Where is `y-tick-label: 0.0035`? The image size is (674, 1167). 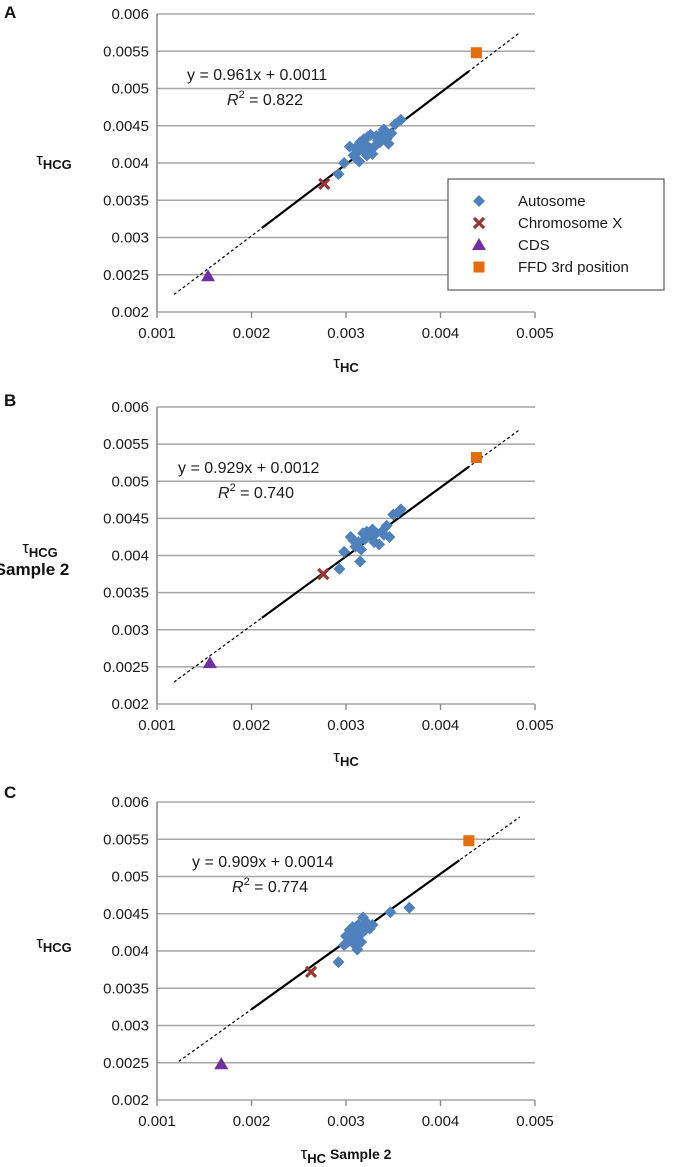 y-tick-label: 0.0035 is located at coordinates (126, 200).